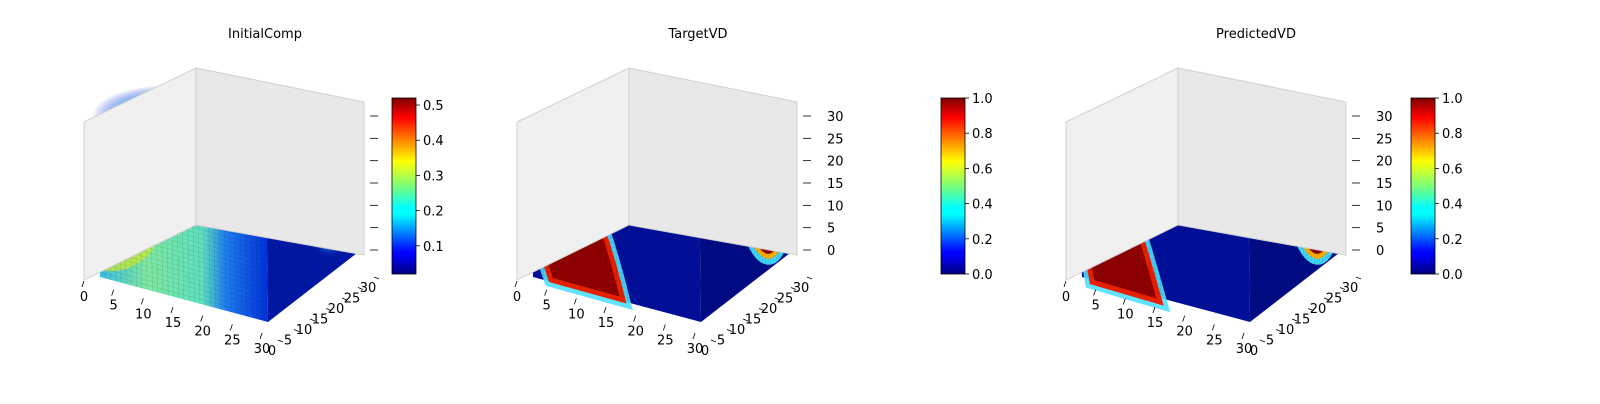 The image size is (1600, 404). I want to click on colorbar-gradient, so click(1423, 186).